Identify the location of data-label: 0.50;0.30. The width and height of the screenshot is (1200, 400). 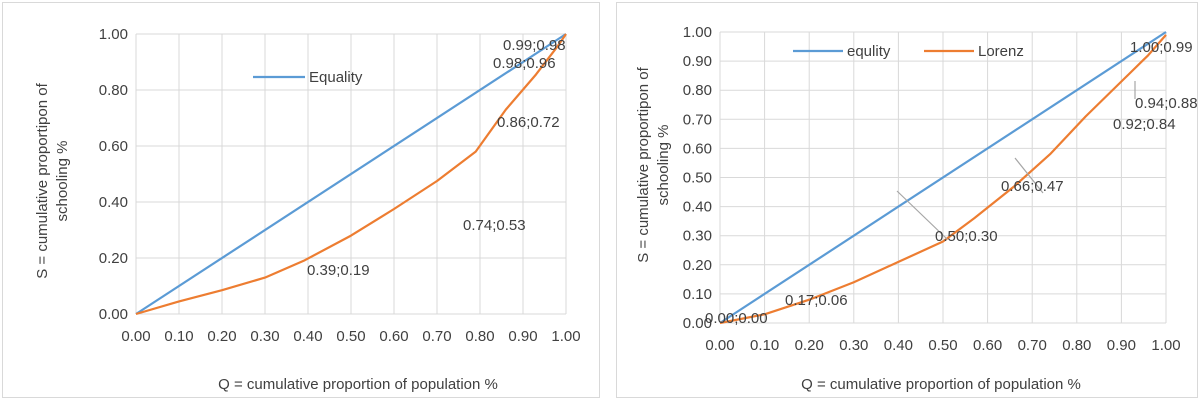
(966, 236).